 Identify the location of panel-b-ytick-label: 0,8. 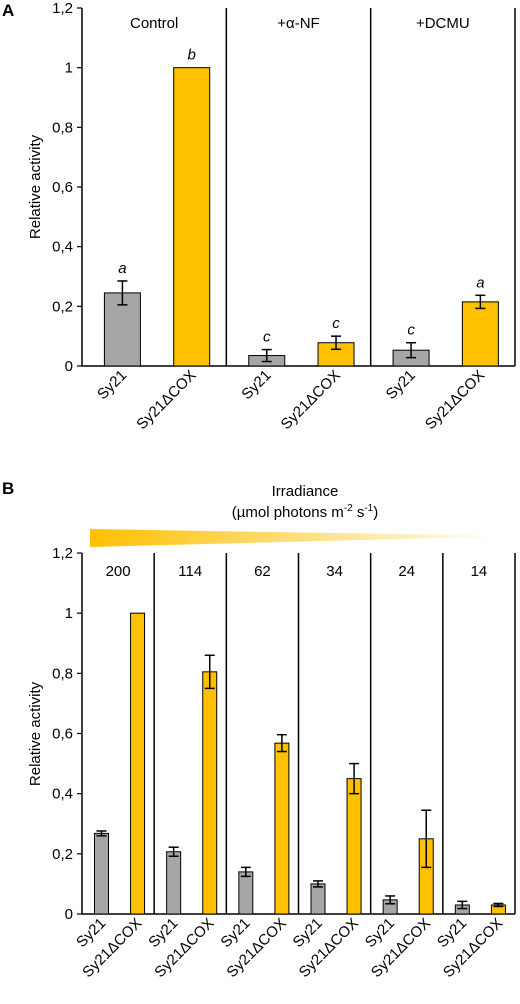
(62, 673).